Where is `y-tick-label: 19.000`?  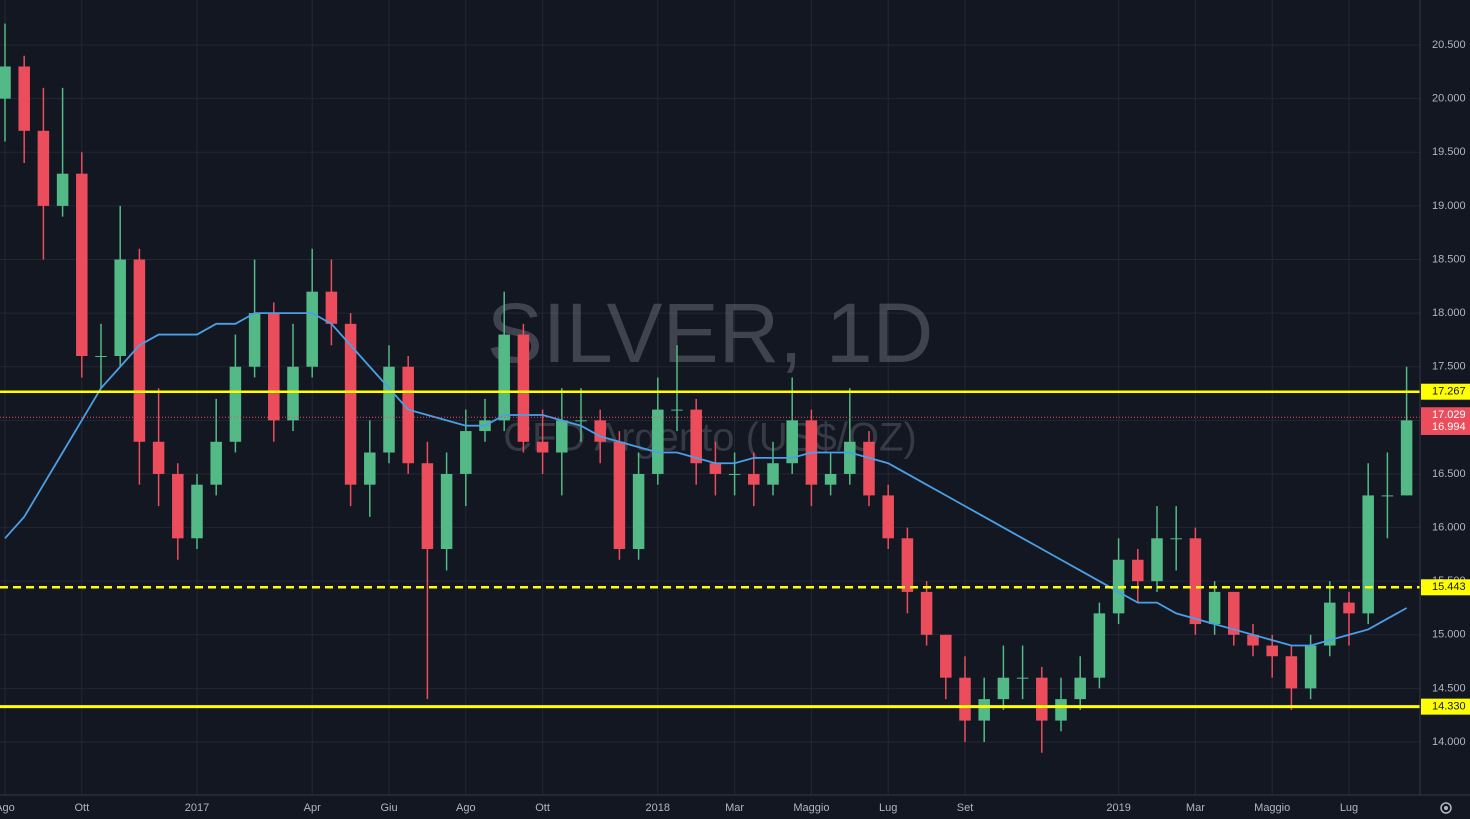 y-tick-label: 19.000 is located at coordinates (1449, 206).